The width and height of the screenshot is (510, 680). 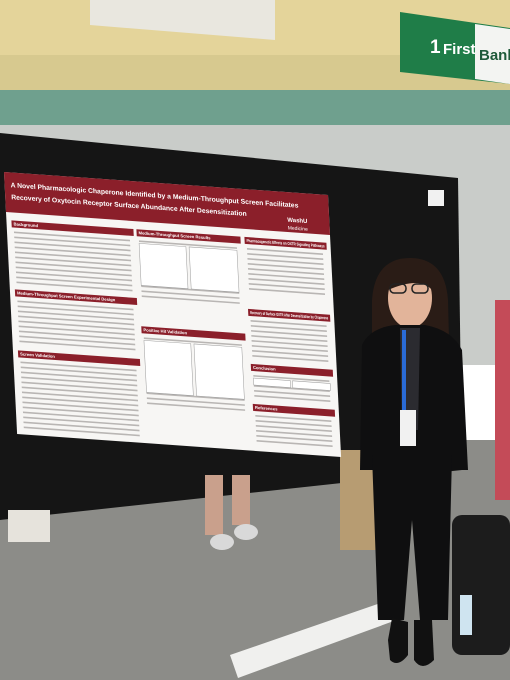 What do you see at coordinates (25, 224) in the screenshot?
I see `section-header: Background` at bounding box center [25, 224].